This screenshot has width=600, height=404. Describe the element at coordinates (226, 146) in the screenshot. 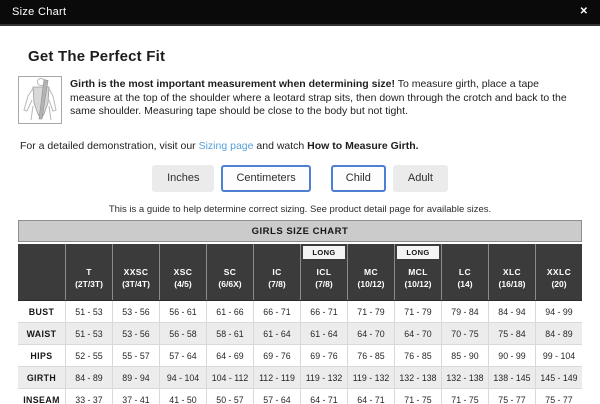

I see `sizing-page-link: Sizing page` at that location.